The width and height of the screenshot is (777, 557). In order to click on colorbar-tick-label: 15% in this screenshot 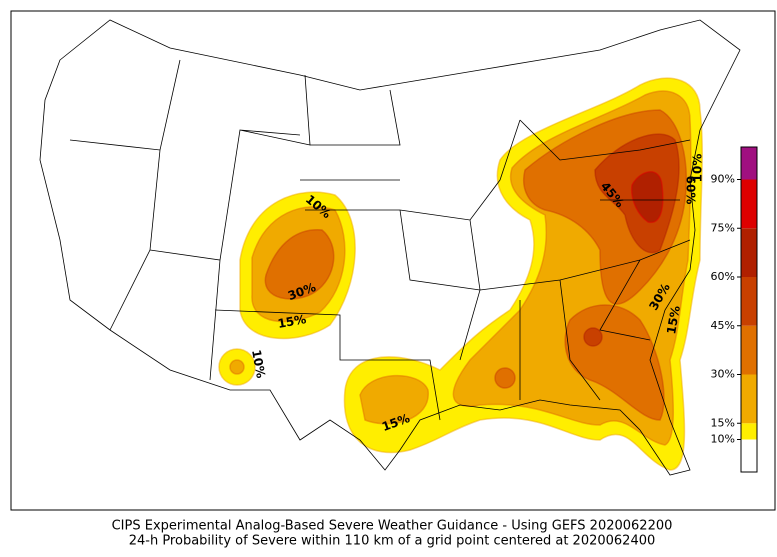, I will do `click(723, 422)`.